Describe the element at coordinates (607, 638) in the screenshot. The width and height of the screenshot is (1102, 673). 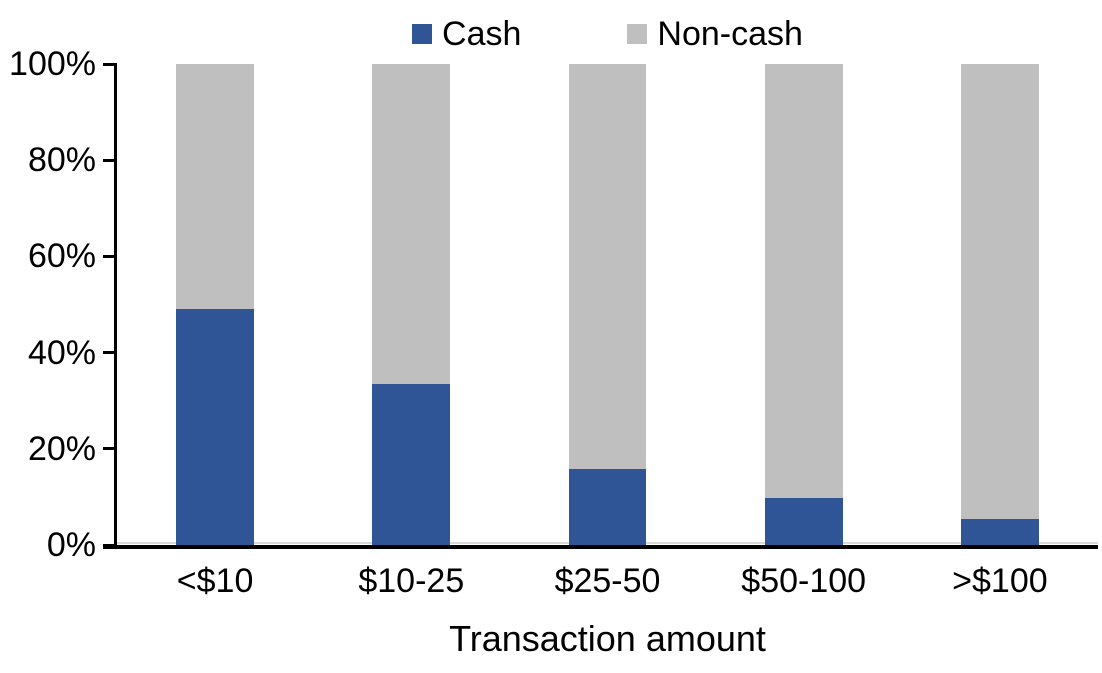
I see `x-axis-title: Transaction amount` at that location.